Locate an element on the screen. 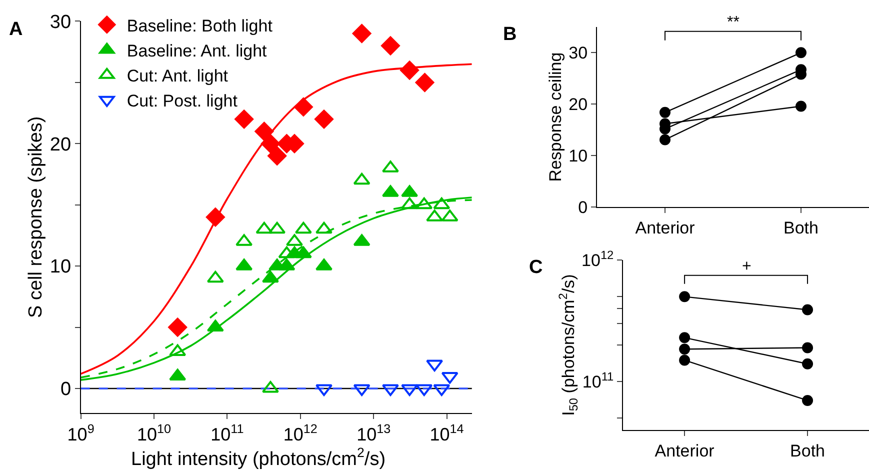 This screenshot has height=472, width=869. y-tick-label: 10$^{12}$ is located at coordinates (598, 259).